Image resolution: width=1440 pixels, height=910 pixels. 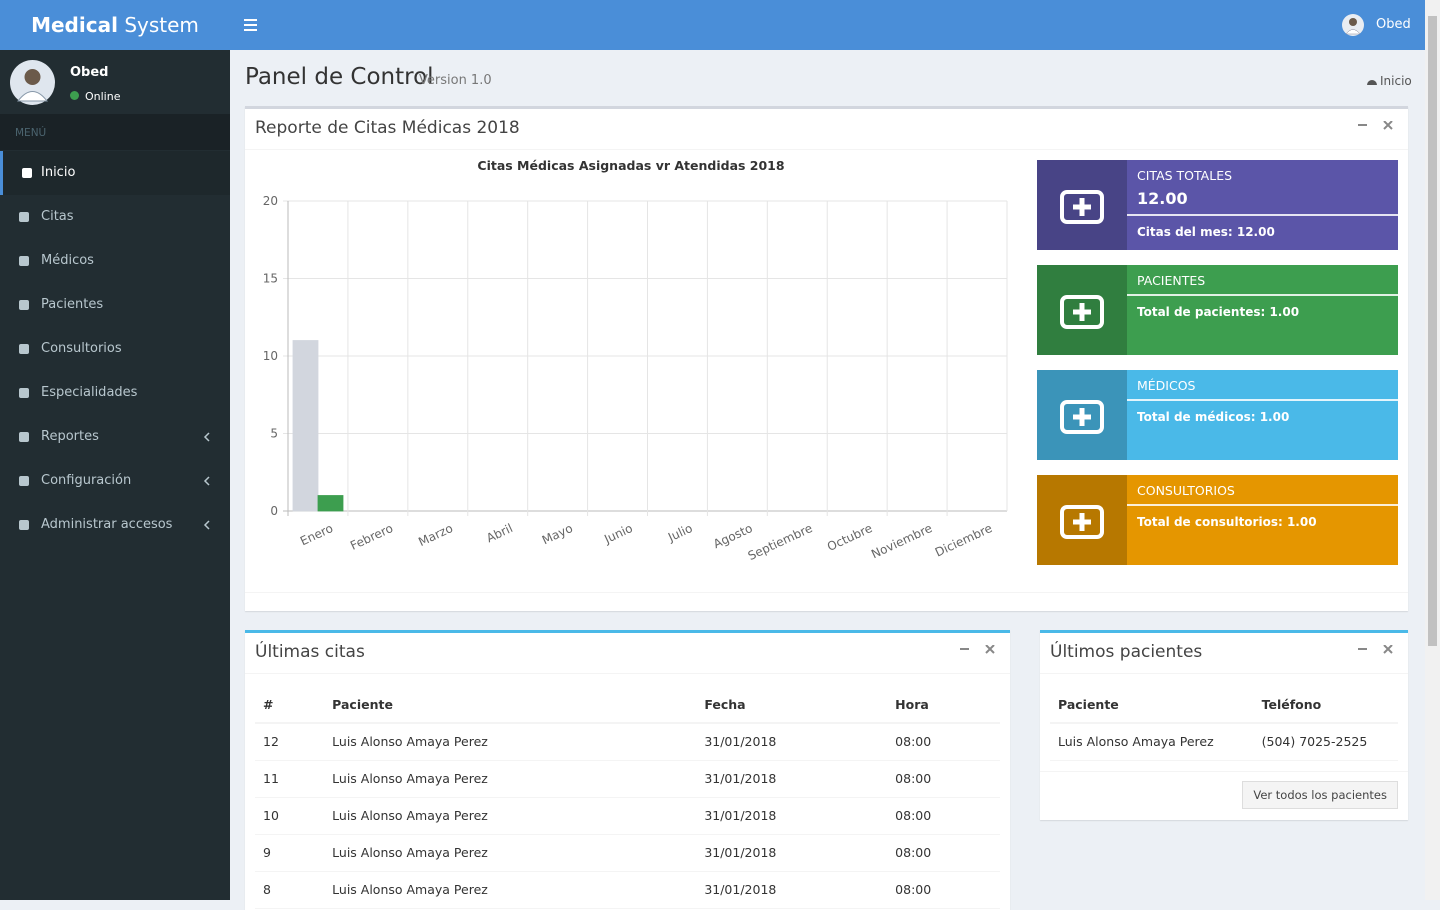 What do you see at coordinates (107, 524) in the screenshot?
I see `menu-label: Administrar accesos` at bounding box center [107, 524].